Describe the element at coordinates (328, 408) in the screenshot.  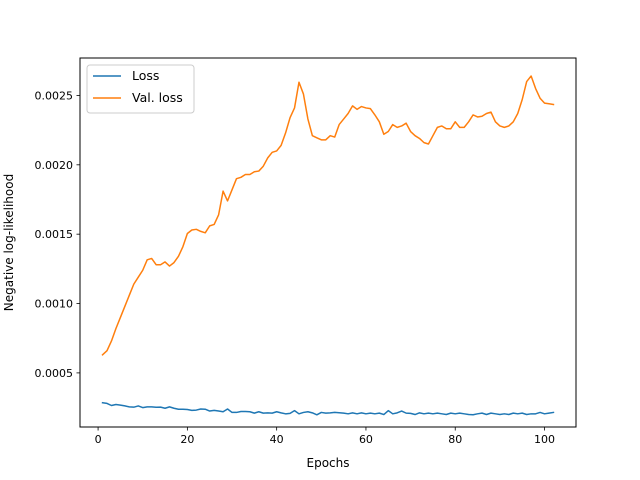
I see `series-line-loss` at that location.